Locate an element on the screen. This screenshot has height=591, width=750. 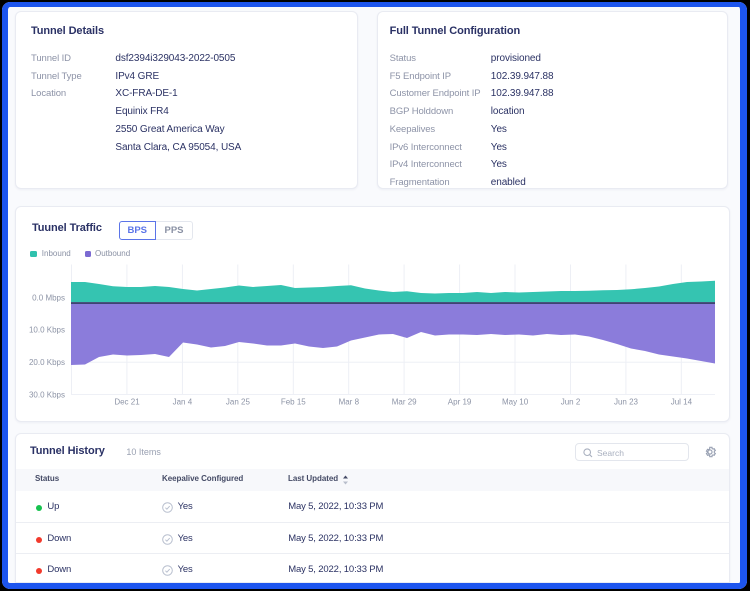
svg-text: Apr 19 is located at coordinates (460, 401).